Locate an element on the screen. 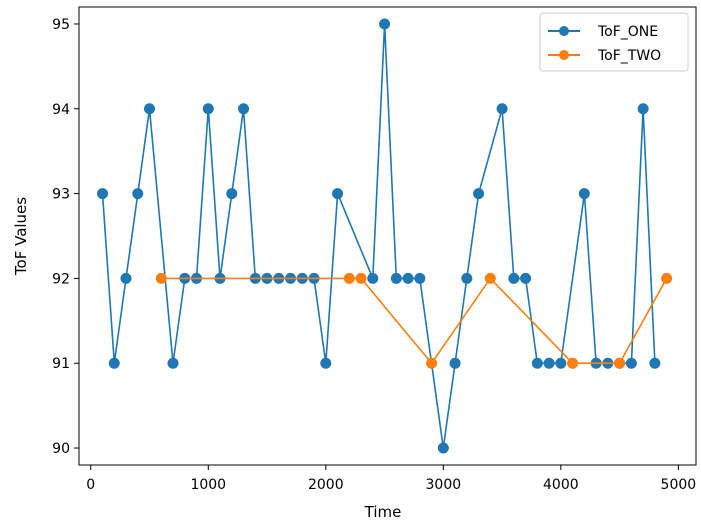 The width and height of the screenshot is (701, 527). legend-box is located at coordinates (614, 42).